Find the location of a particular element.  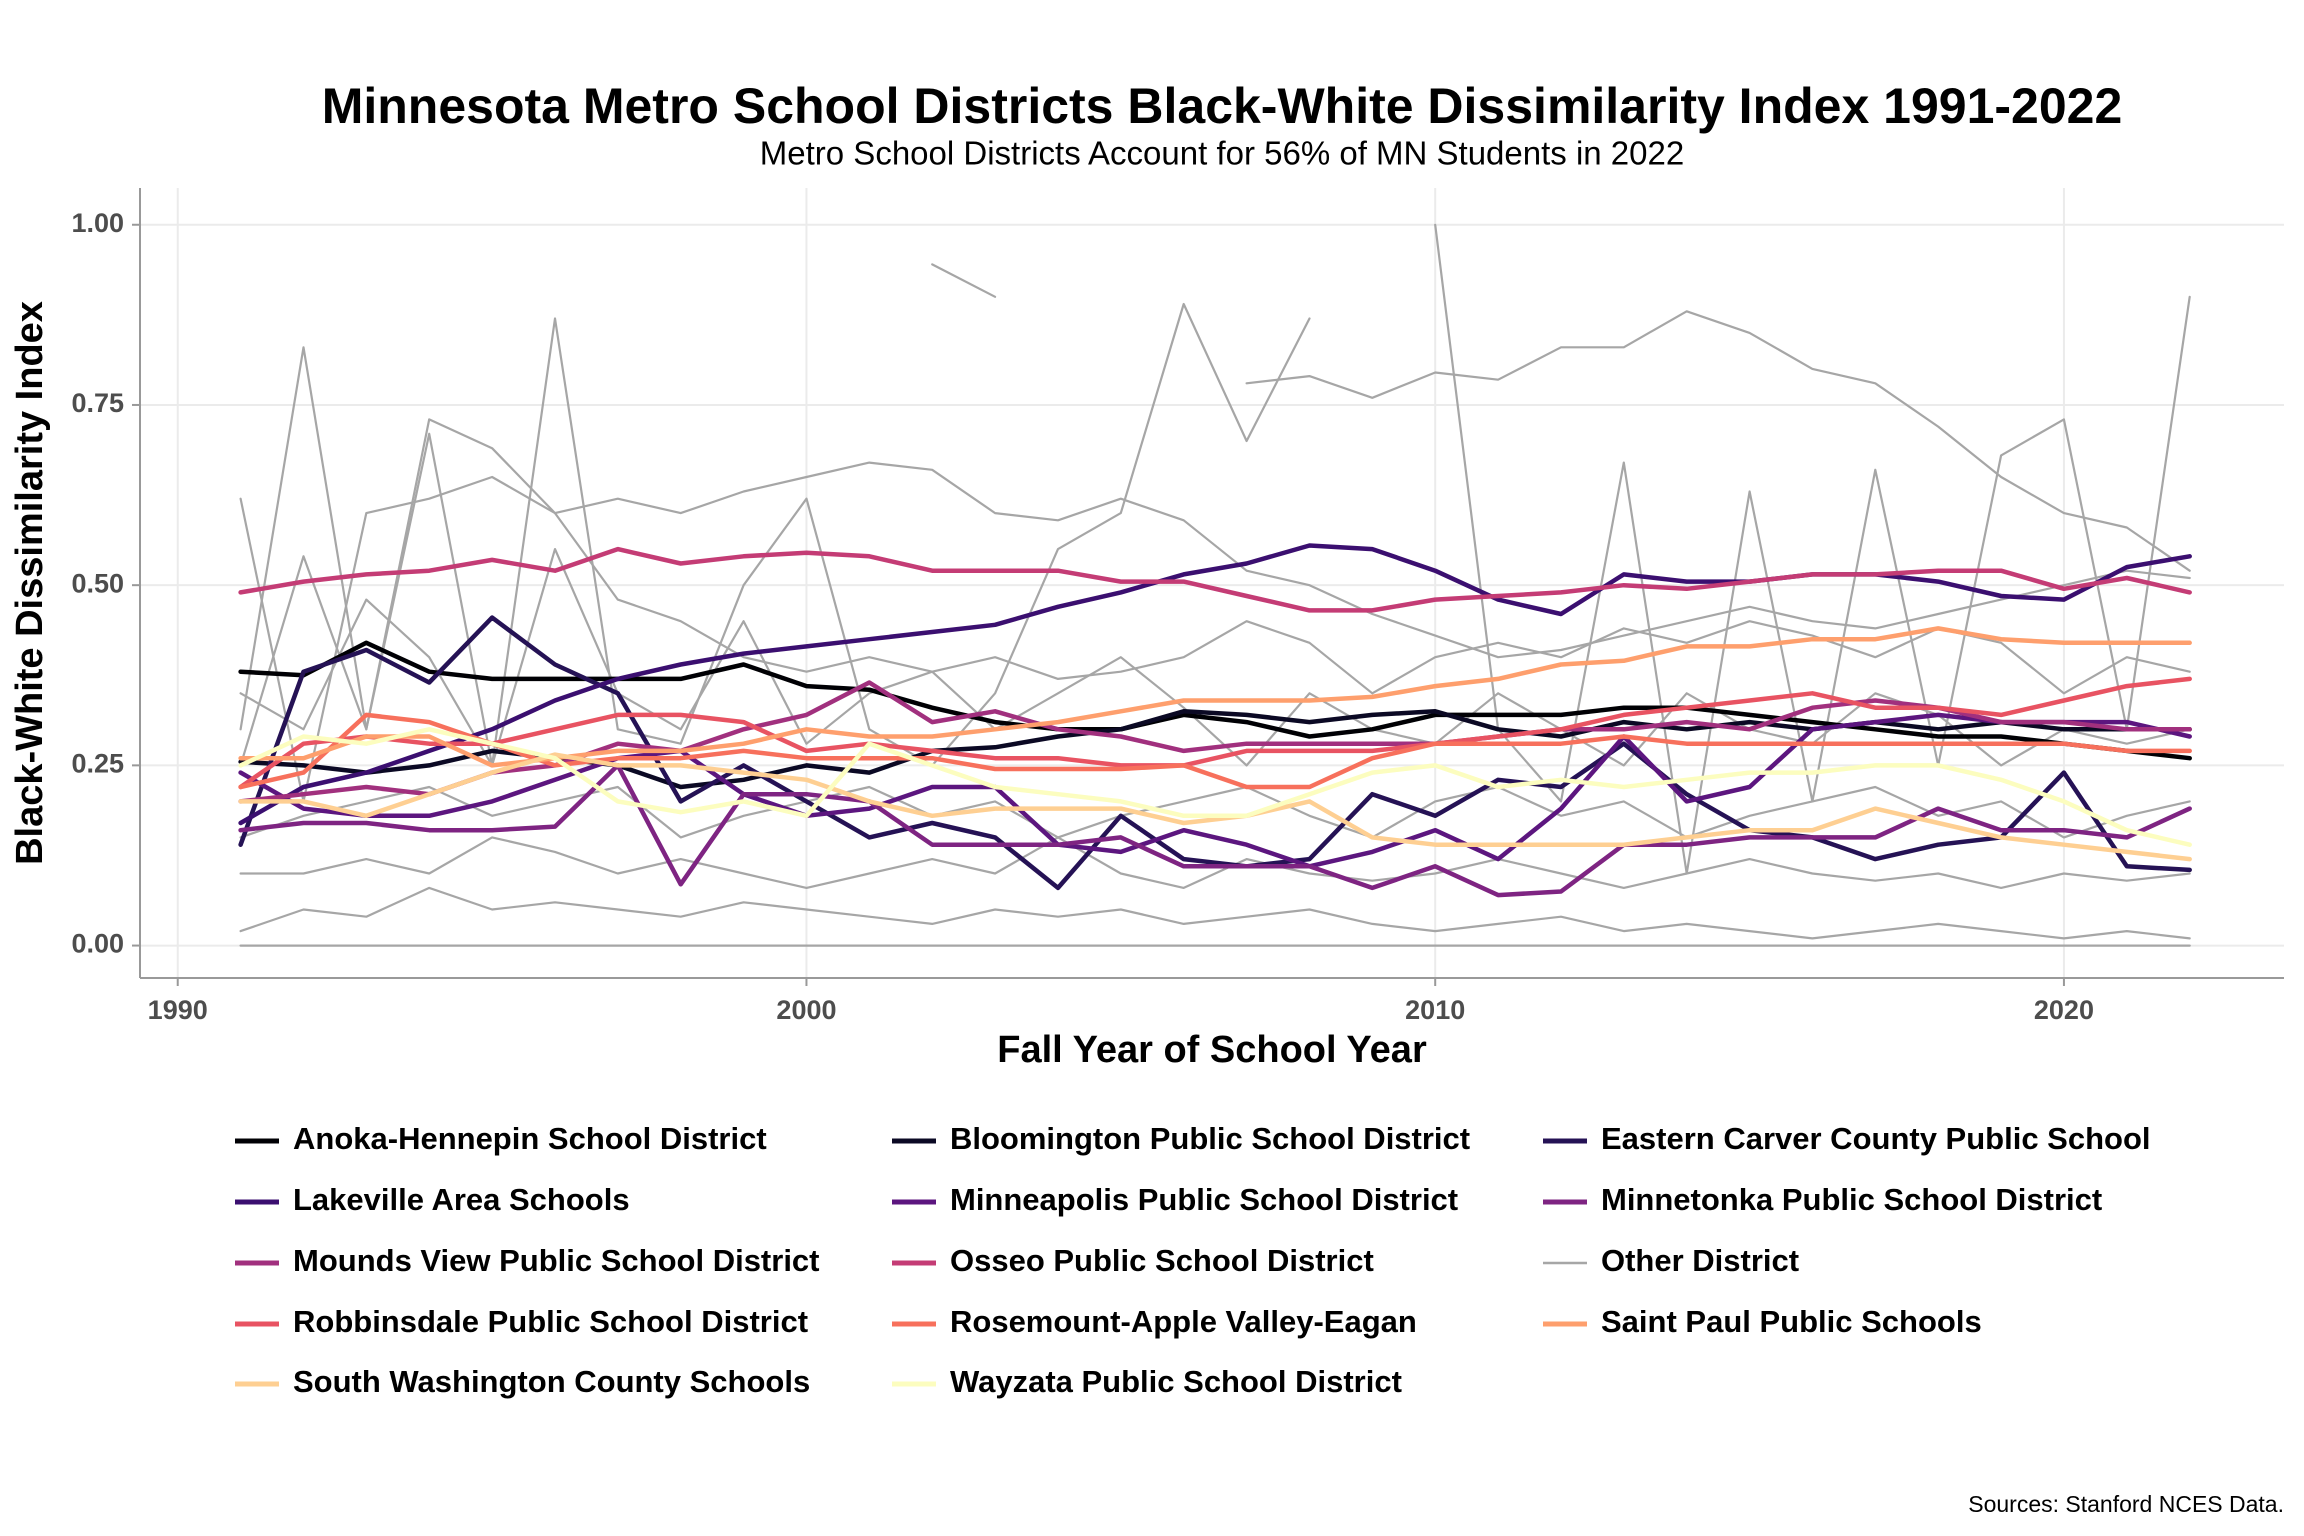

y-tick-label: 1.00 is located at coordinates (97, 223).